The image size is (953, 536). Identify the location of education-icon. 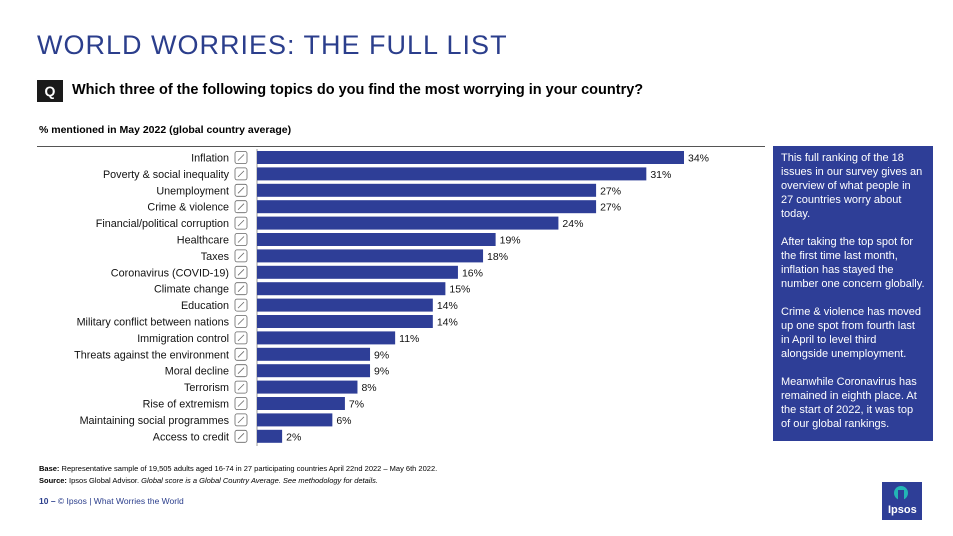
(241, 305).